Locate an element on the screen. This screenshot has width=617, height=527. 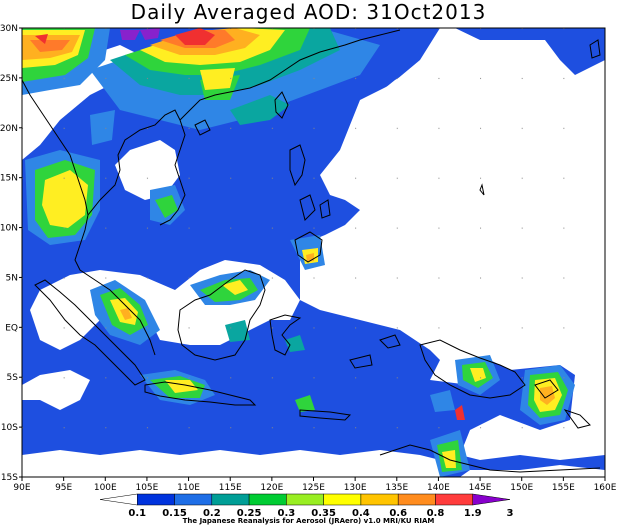
colorbar-label: 0.15 is located at coordinates (174, 513).